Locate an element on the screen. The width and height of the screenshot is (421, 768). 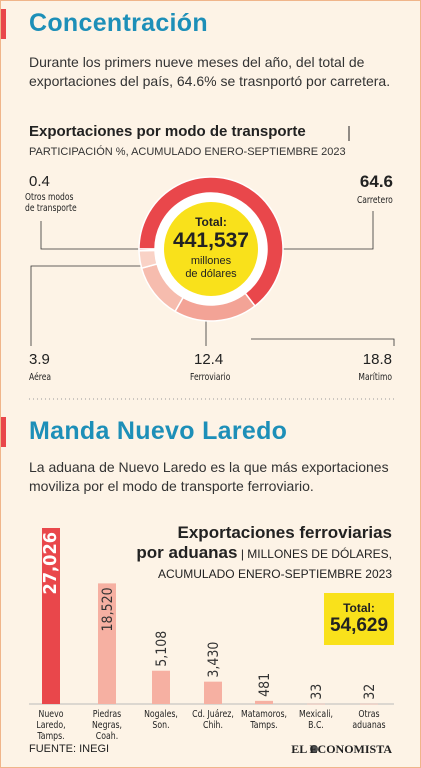
category-label: Cd. Juárez, Chih. is located at coordinates (213, 720).